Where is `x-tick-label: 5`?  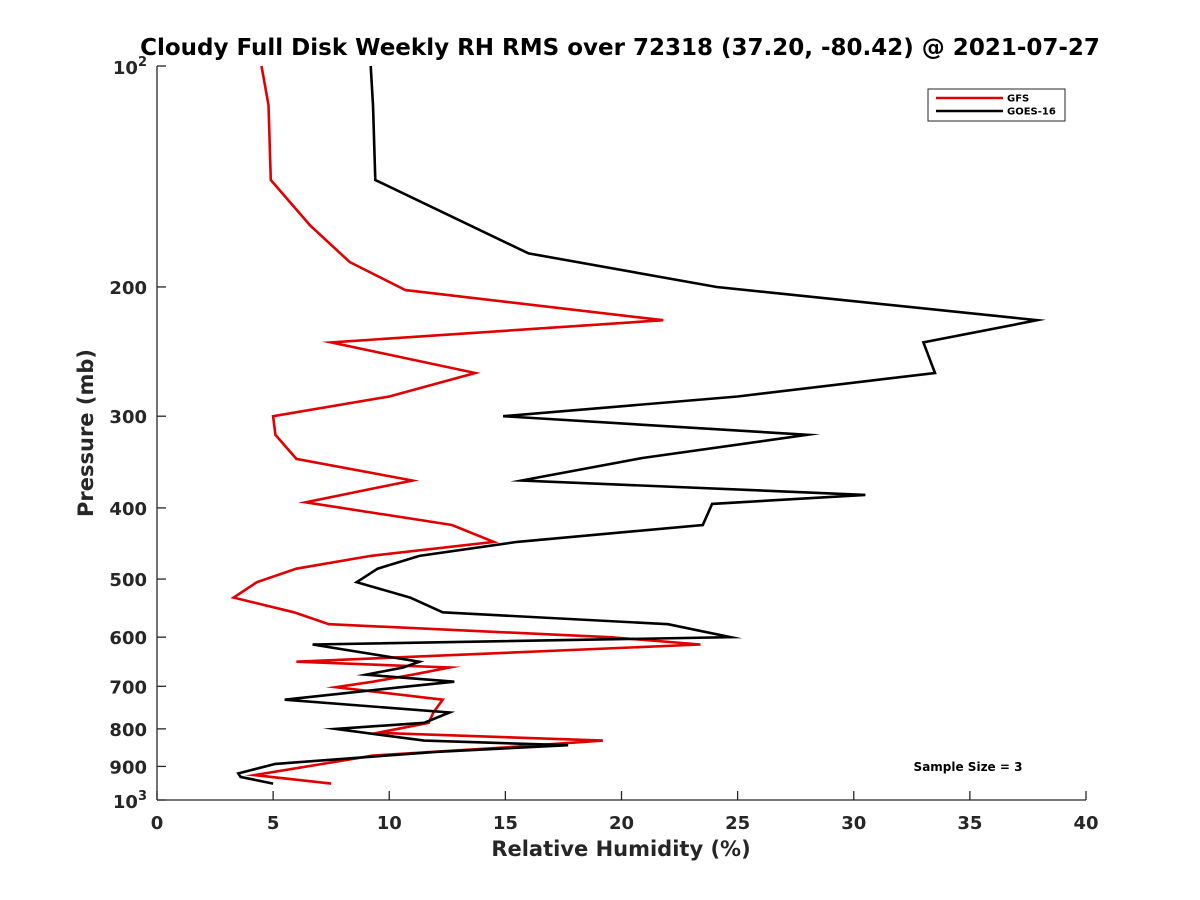
x-tick-label: 5 is located at coordinates (273, 823).